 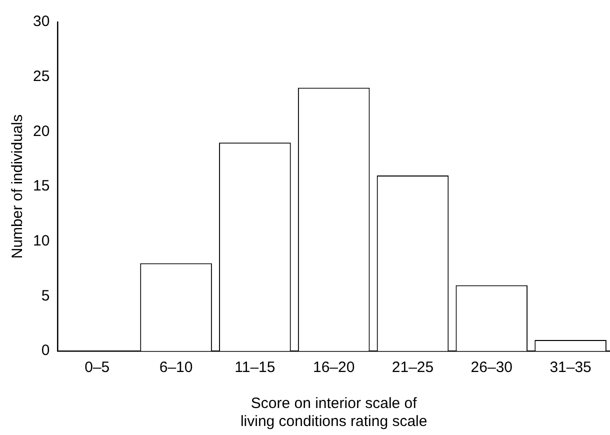 What do you see at coordinates (41, 76) in the screenshot?
I see `y-tick-label: 25` at bounding box center [41, 76].